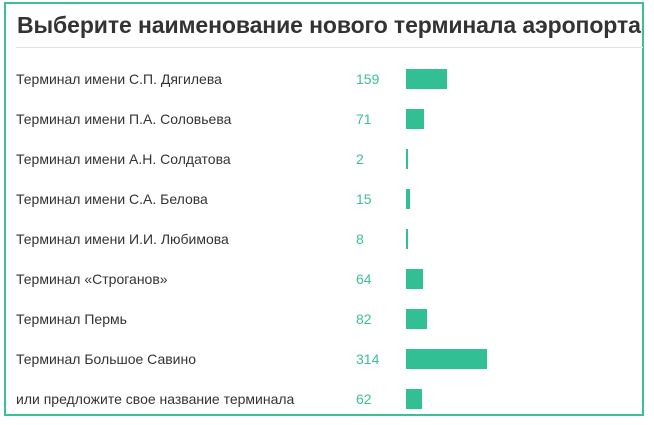 This screenshot has width=654, height=425. Describe the element at coordinates (364, 279) in the screenshot. I see `poll-option-votes: 64` at that location.